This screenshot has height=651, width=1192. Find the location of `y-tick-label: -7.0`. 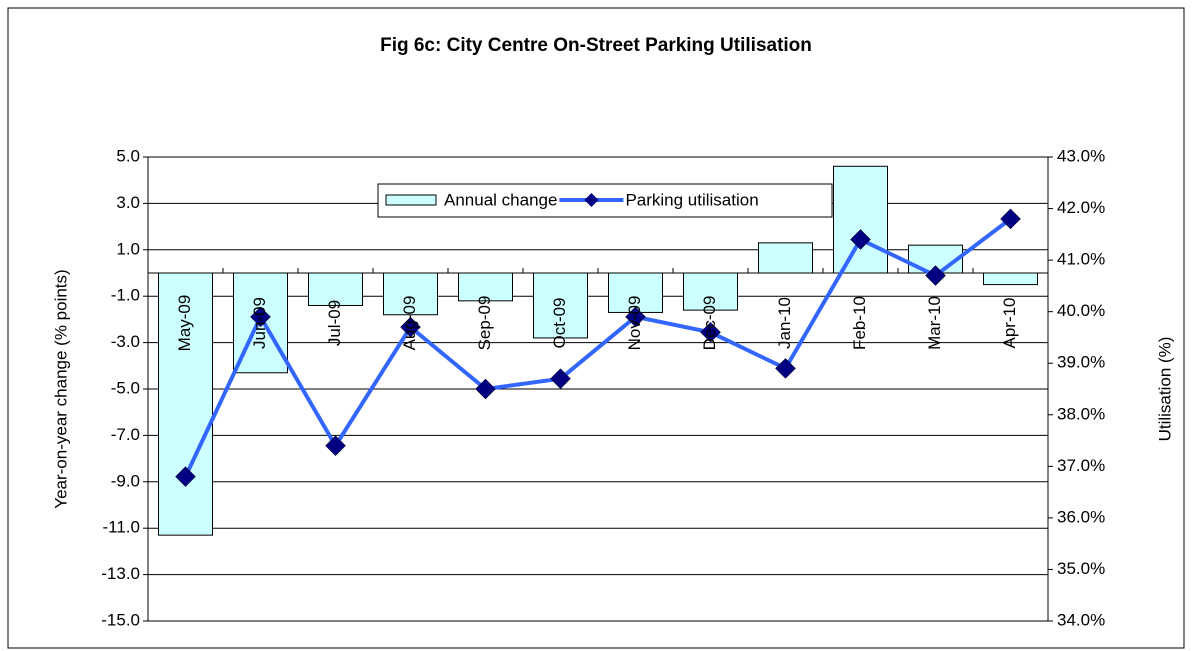

y-tick-label: -7.0 is located at coordinates (125, 434).